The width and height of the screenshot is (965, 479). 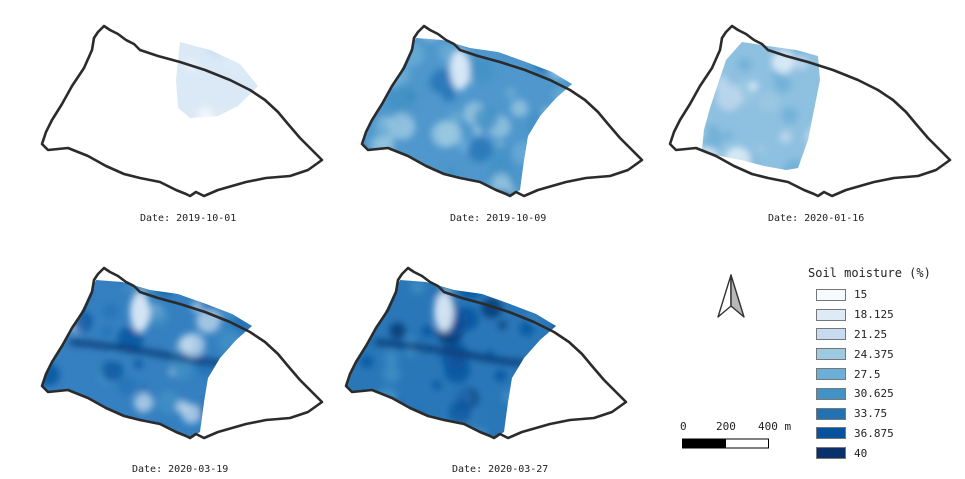 What do you see at coordinates (861, 453) in the screenshot?
I see `legend-value: 40` at bounding box center [861, 453].